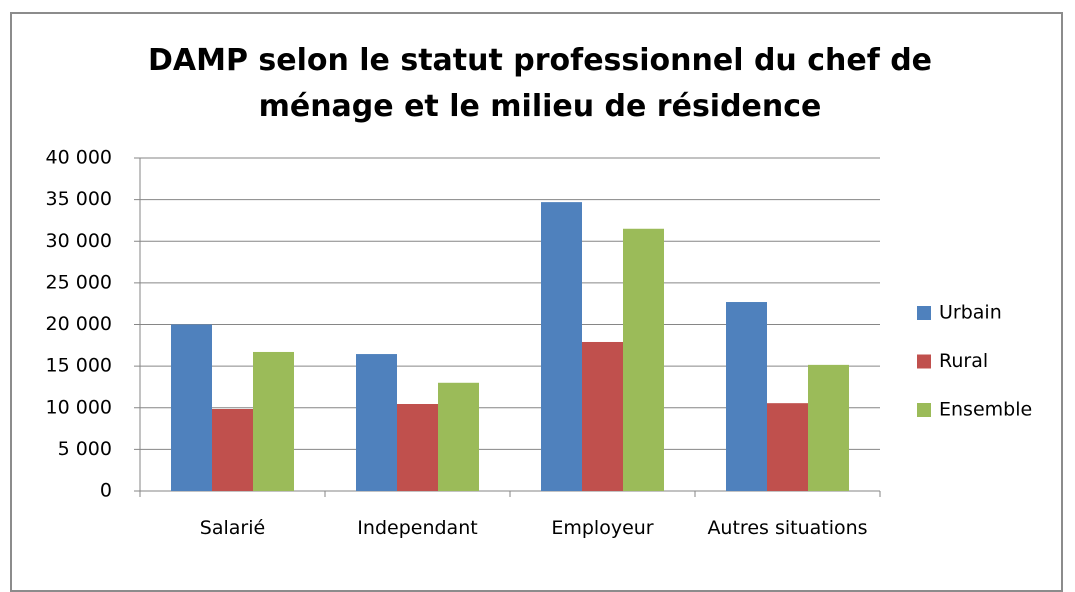  I want to click on y-tick-label: 15 000, so click(79, 366).